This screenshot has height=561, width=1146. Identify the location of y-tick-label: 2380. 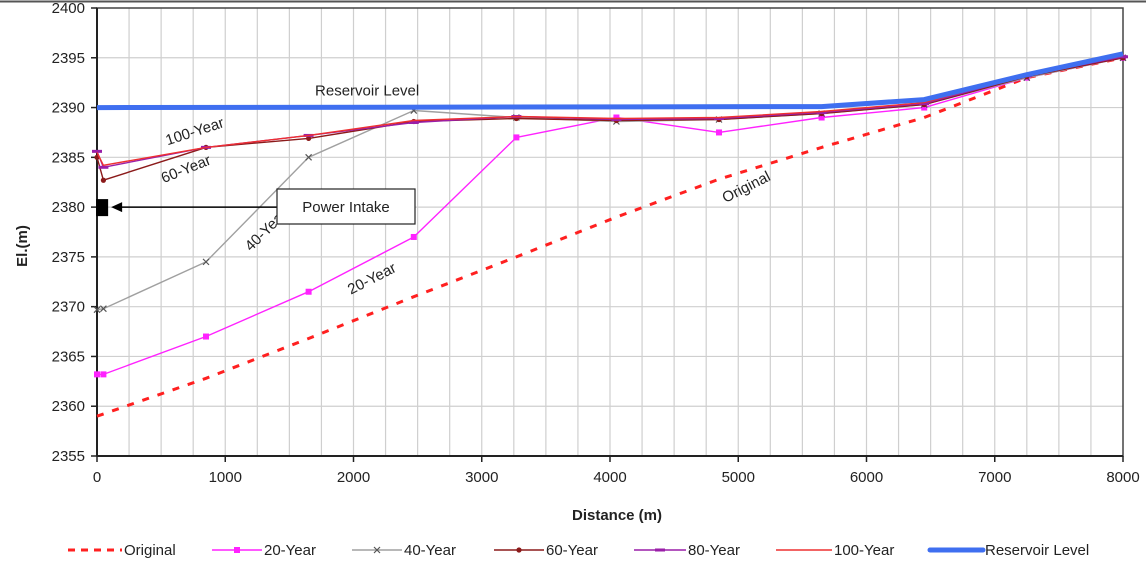
(68, 207).